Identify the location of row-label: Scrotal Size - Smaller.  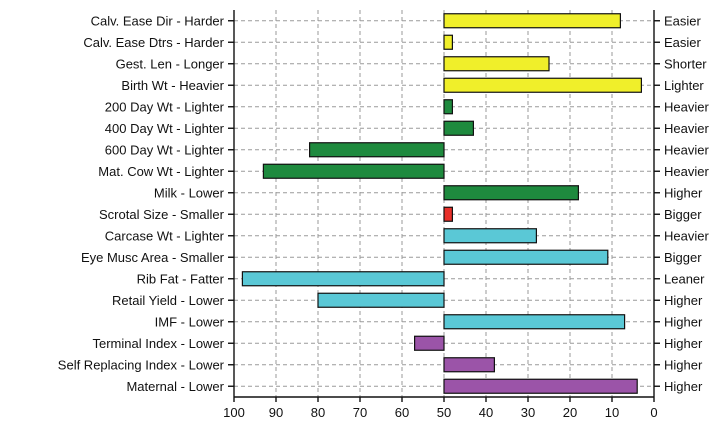
(162, 214).